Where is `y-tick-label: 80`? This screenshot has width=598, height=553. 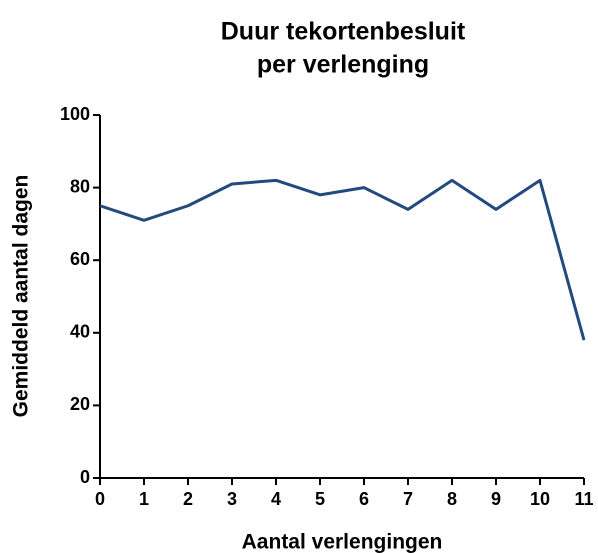
y-tick-label: 80 is located at coordinates (80, 186).